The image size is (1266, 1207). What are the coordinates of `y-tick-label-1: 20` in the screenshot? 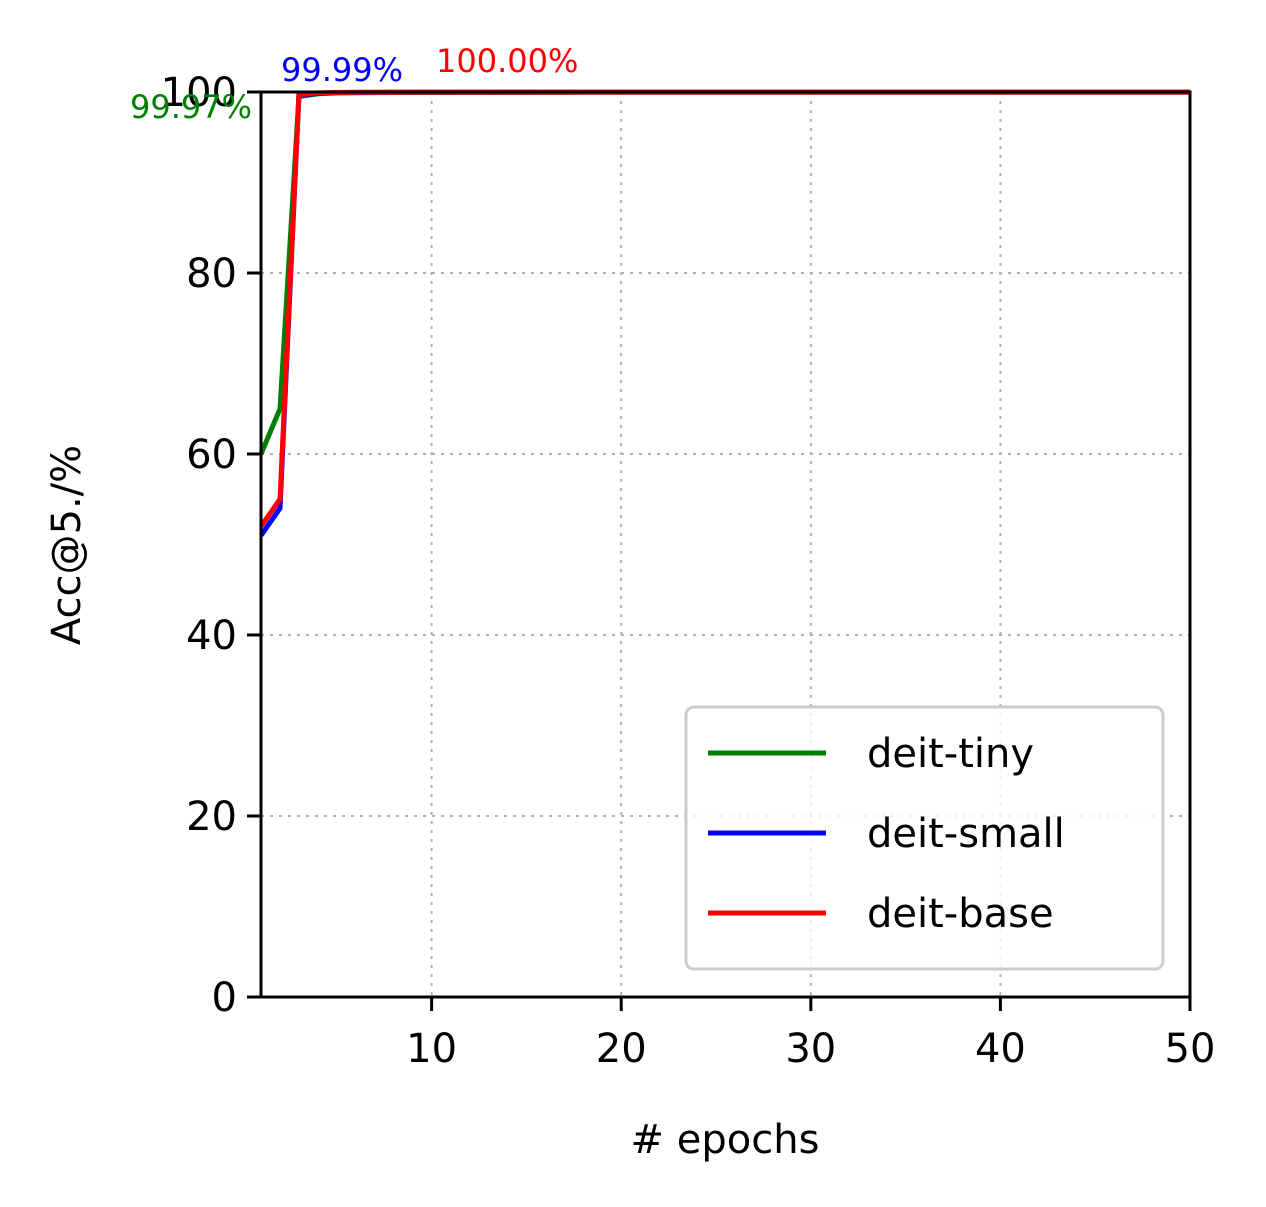 It's located at (211, 817).